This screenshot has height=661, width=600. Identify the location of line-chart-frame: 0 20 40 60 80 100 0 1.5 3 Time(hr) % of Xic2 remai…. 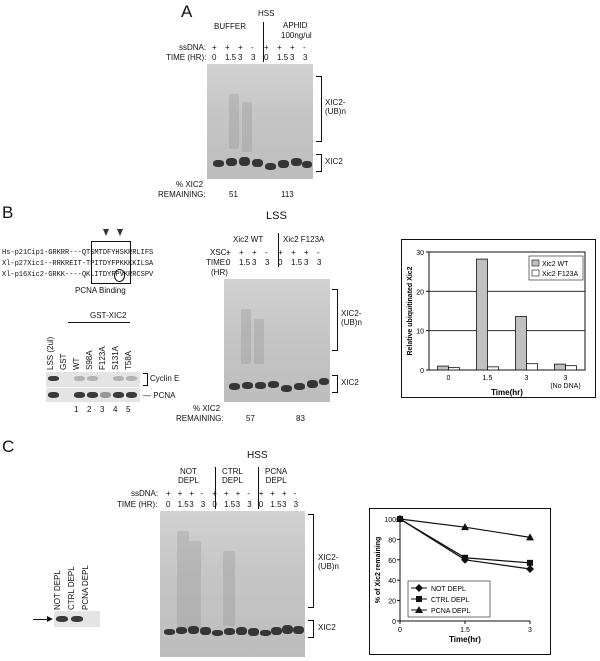
(460, 581).